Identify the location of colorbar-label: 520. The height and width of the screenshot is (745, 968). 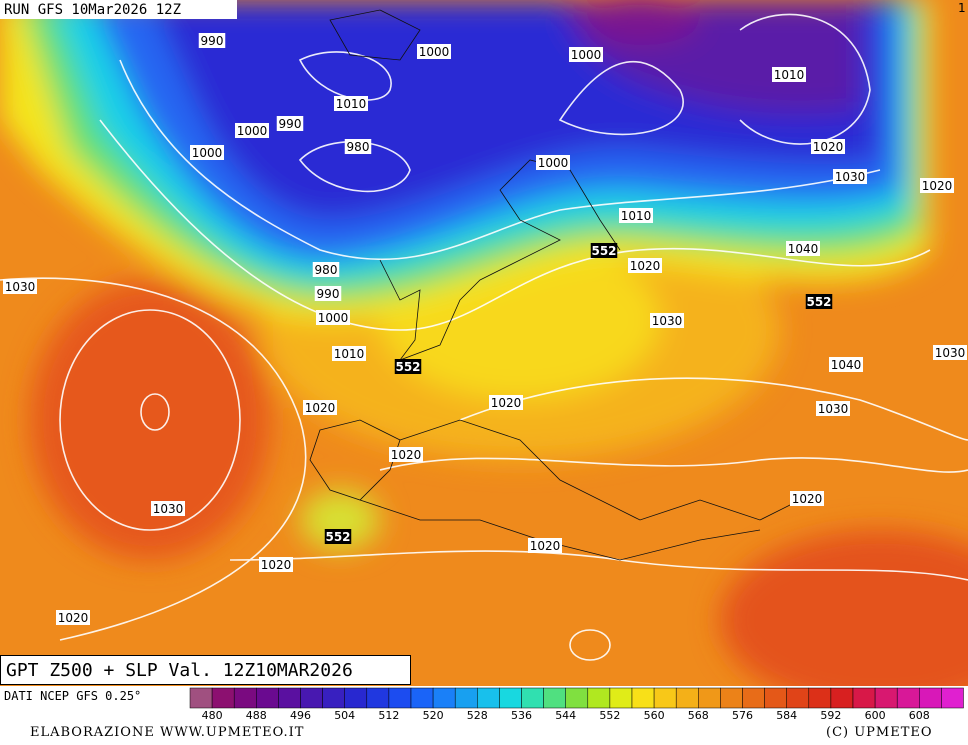
(433, 715).